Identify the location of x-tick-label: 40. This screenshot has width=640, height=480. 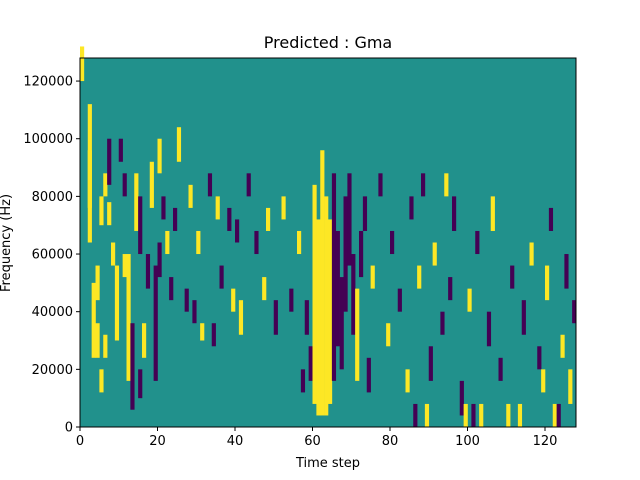
(235, 441).